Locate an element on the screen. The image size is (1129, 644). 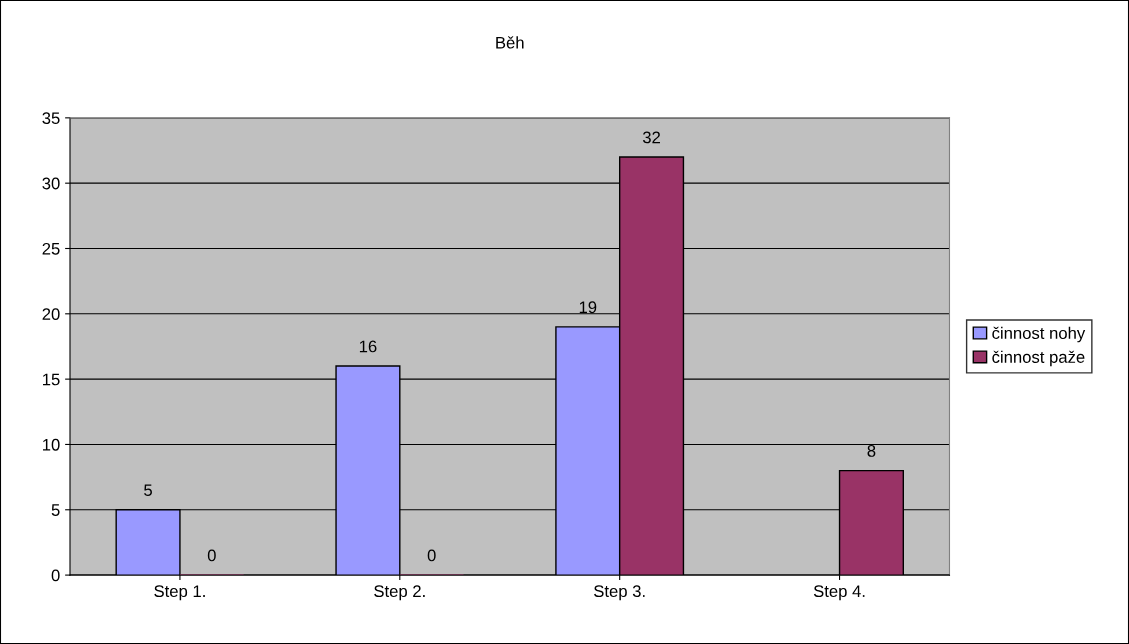
y-tick-label: 25 is located at coordinates (51, 248).